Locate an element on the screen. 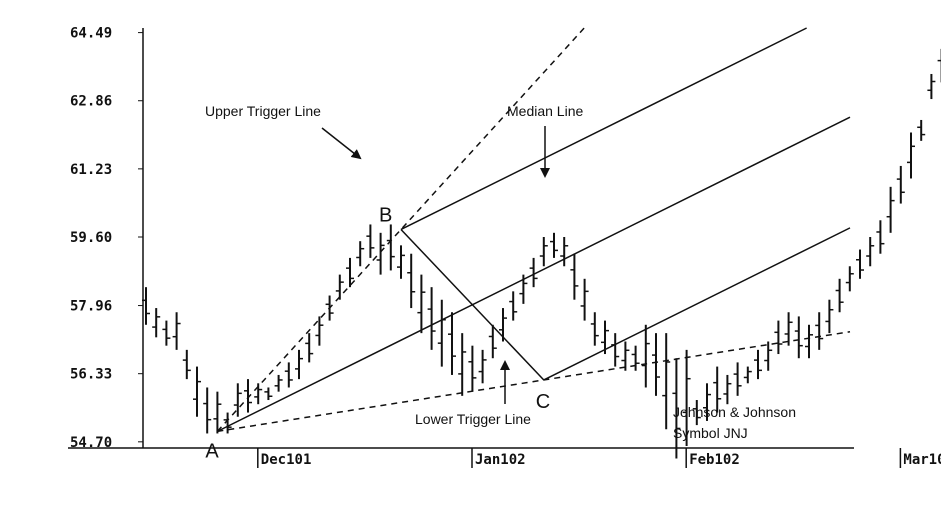  note-symbol: Symbol JNJ is located at coordinates (710, 433).